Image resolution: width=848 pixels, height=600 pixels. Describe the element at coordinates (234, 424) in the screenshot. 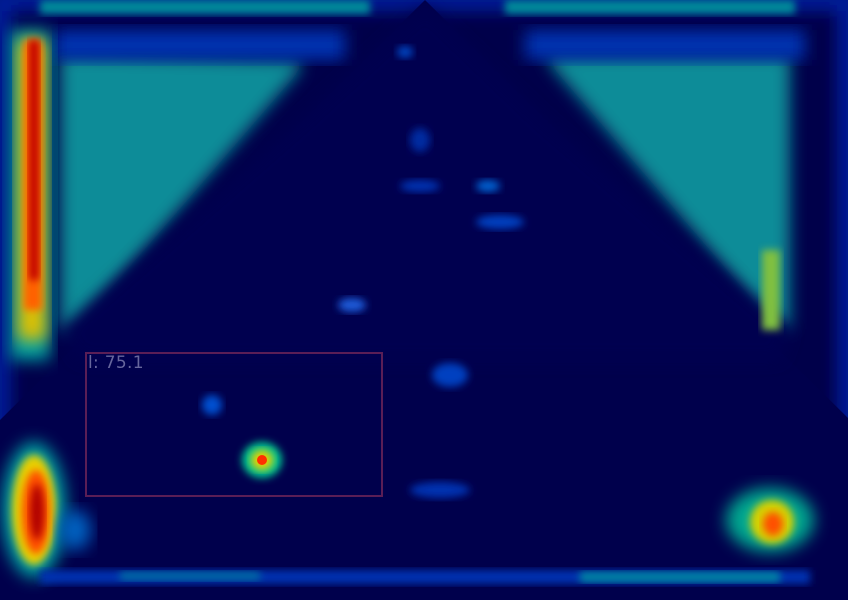

I see `detection-bounding-box` at that location.